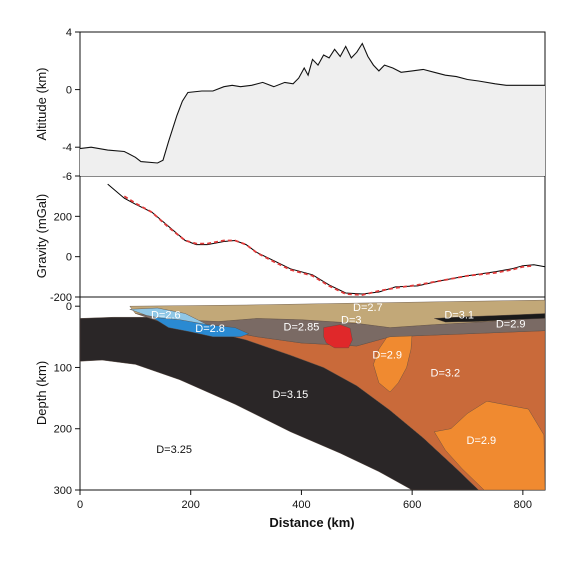 This screenshot has height=561, width=565. I want to click on y-tick-label: -6, so click(67, 177).